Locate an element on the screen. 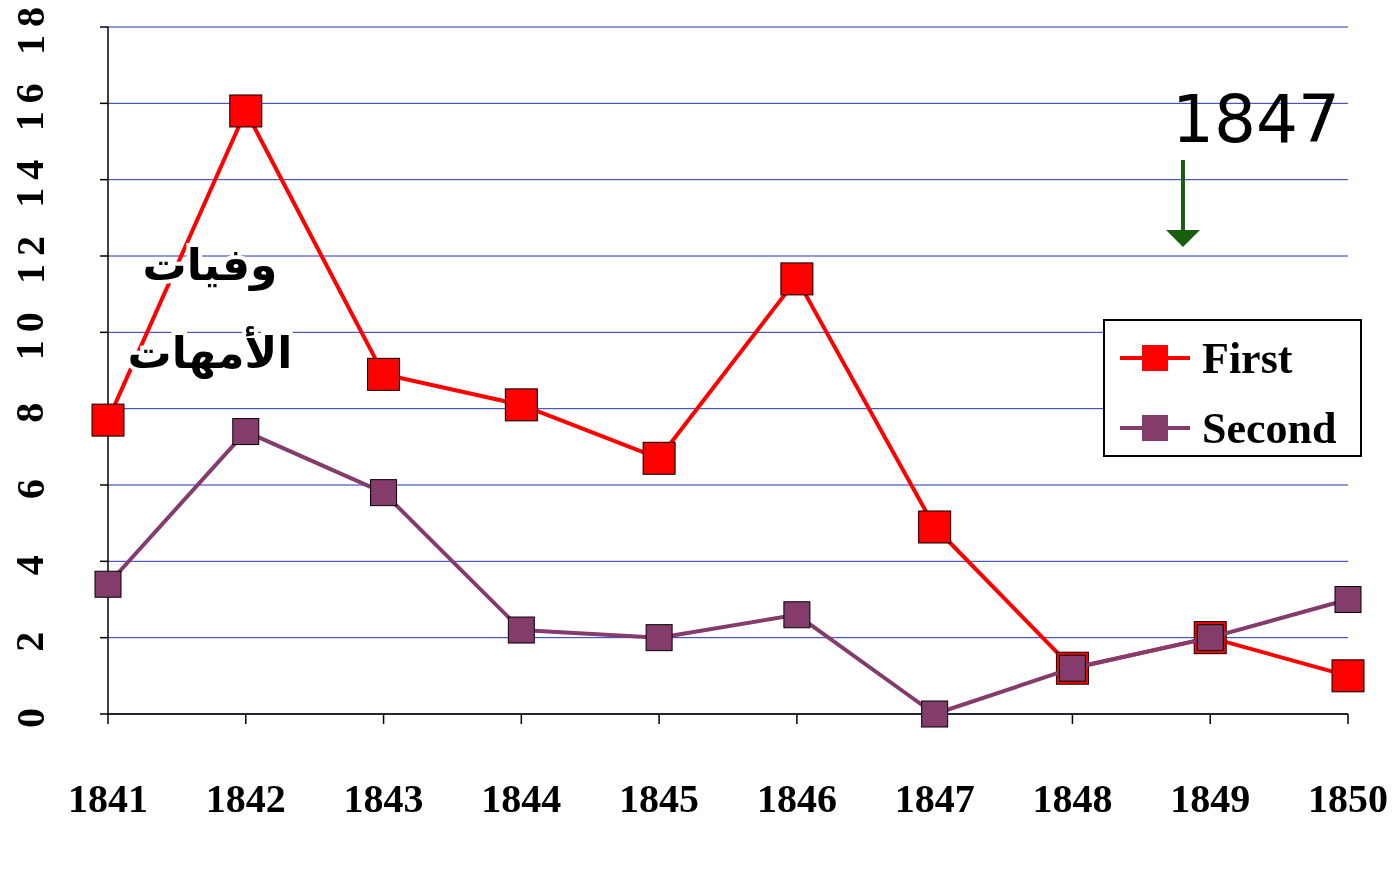 The height and width of the screenshot is (876, 1393). x-tick-label: 1845 is located at coordinates (659, 798).